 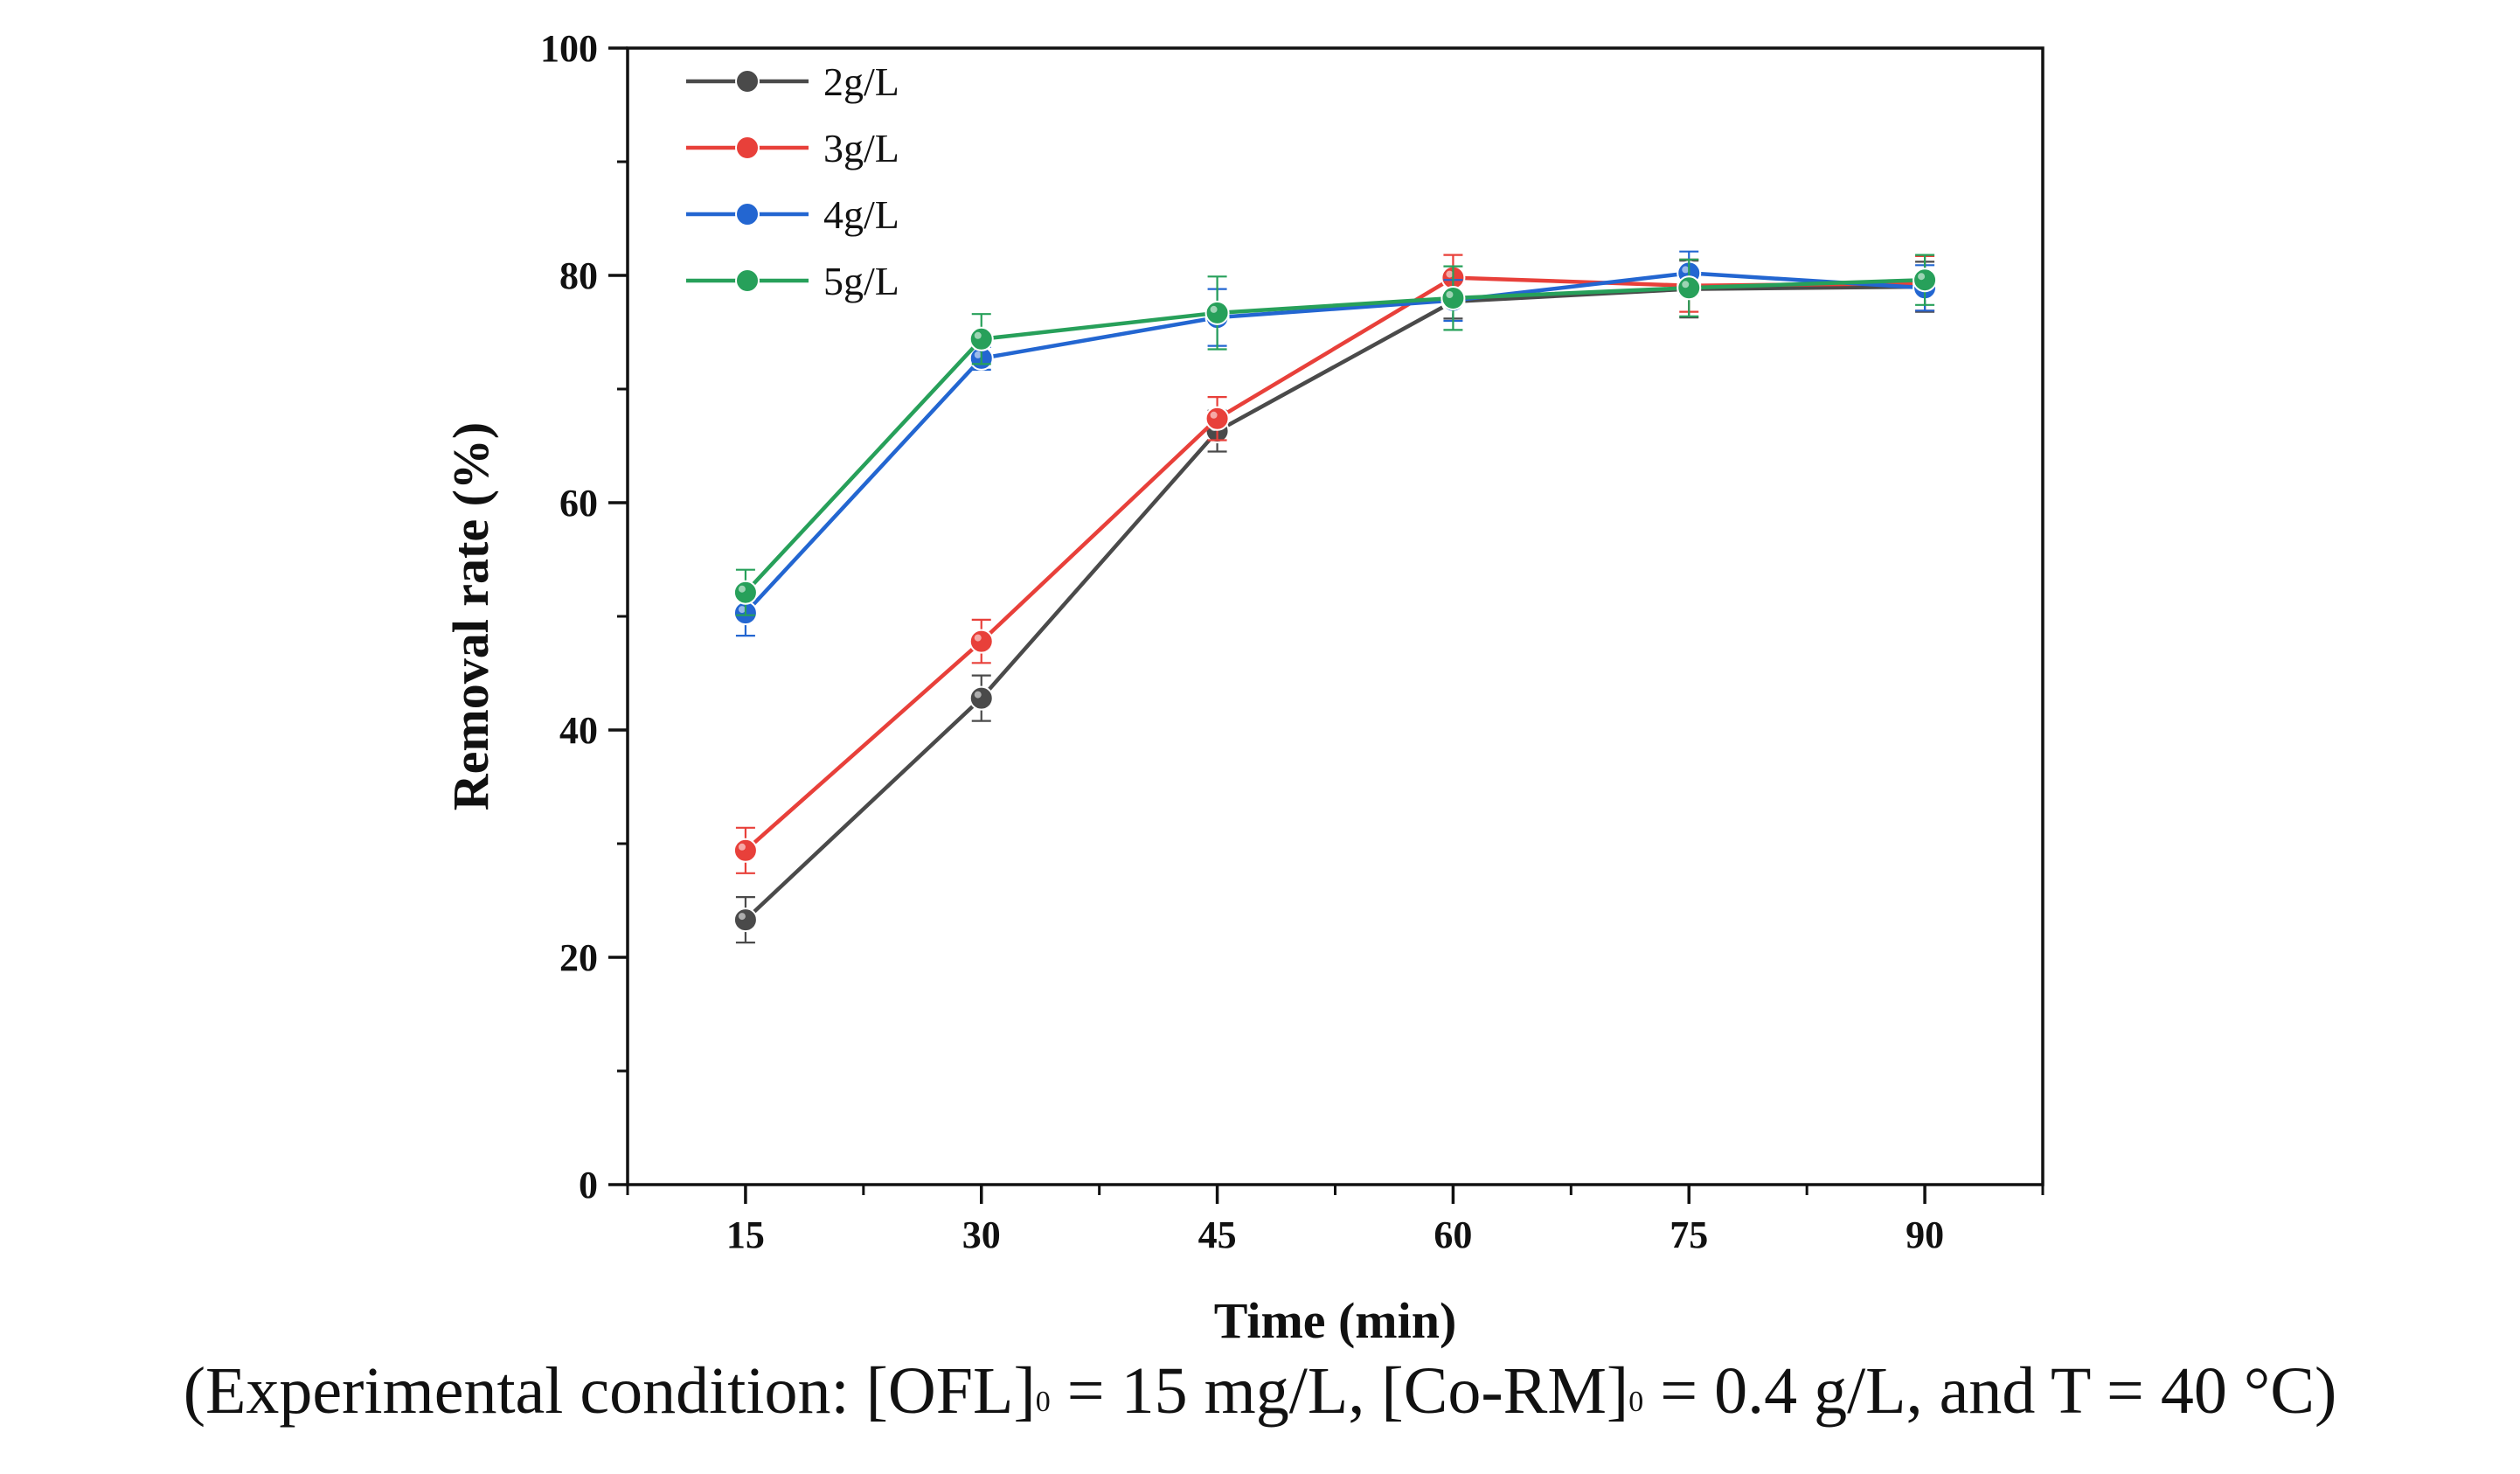 I want to click on series-4g/L, so click(x=1335, y=443).